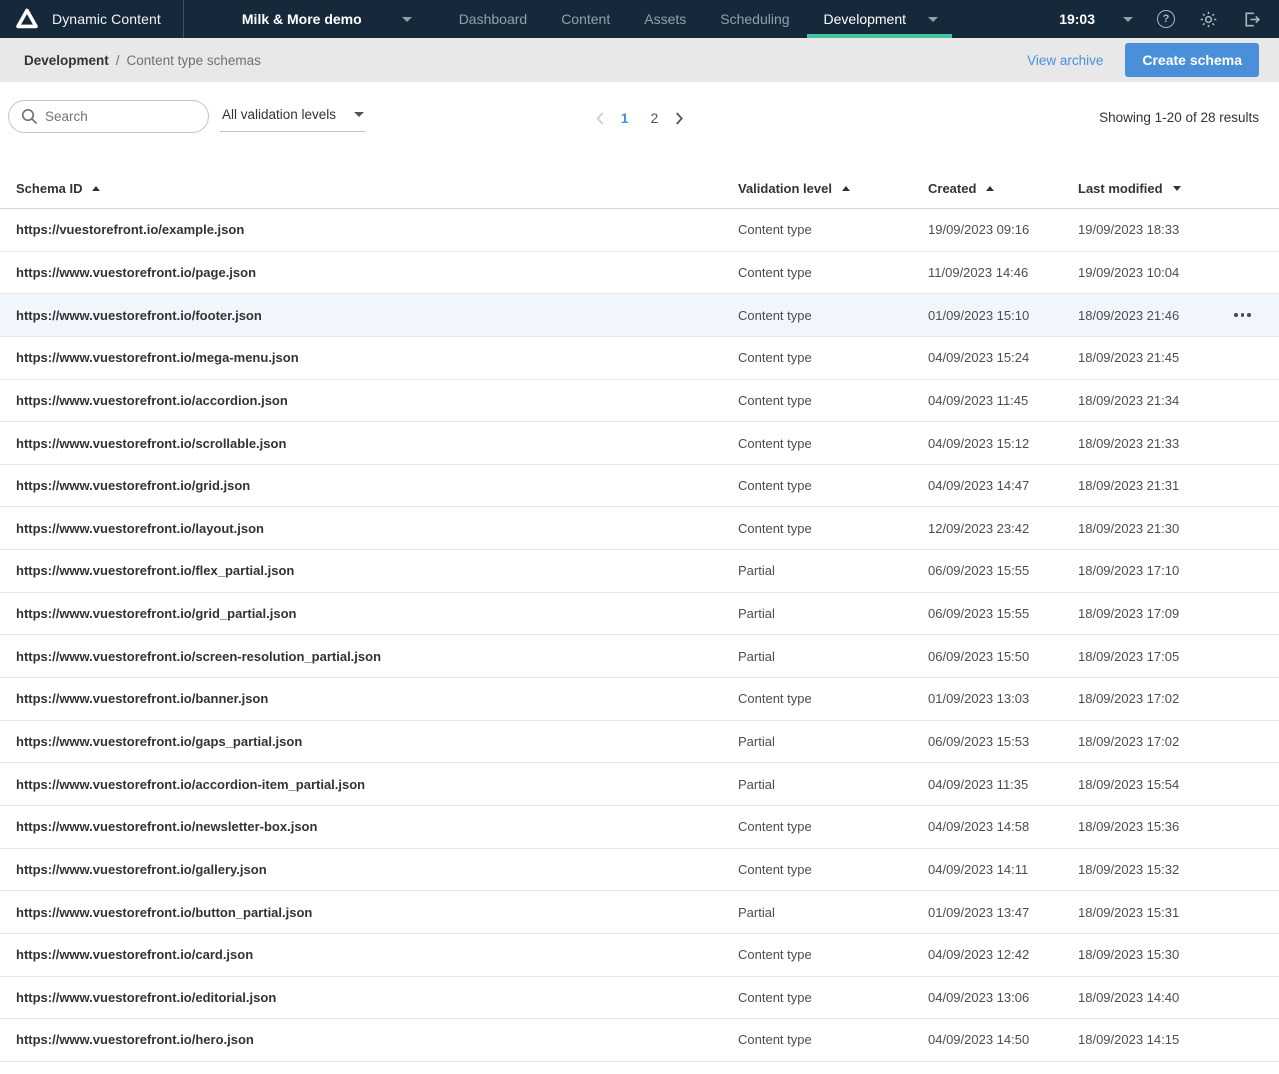 The height and width of the screenshot is (1074, 1279). I want to click on breadcrumb-section: Development, so click(66, 60).